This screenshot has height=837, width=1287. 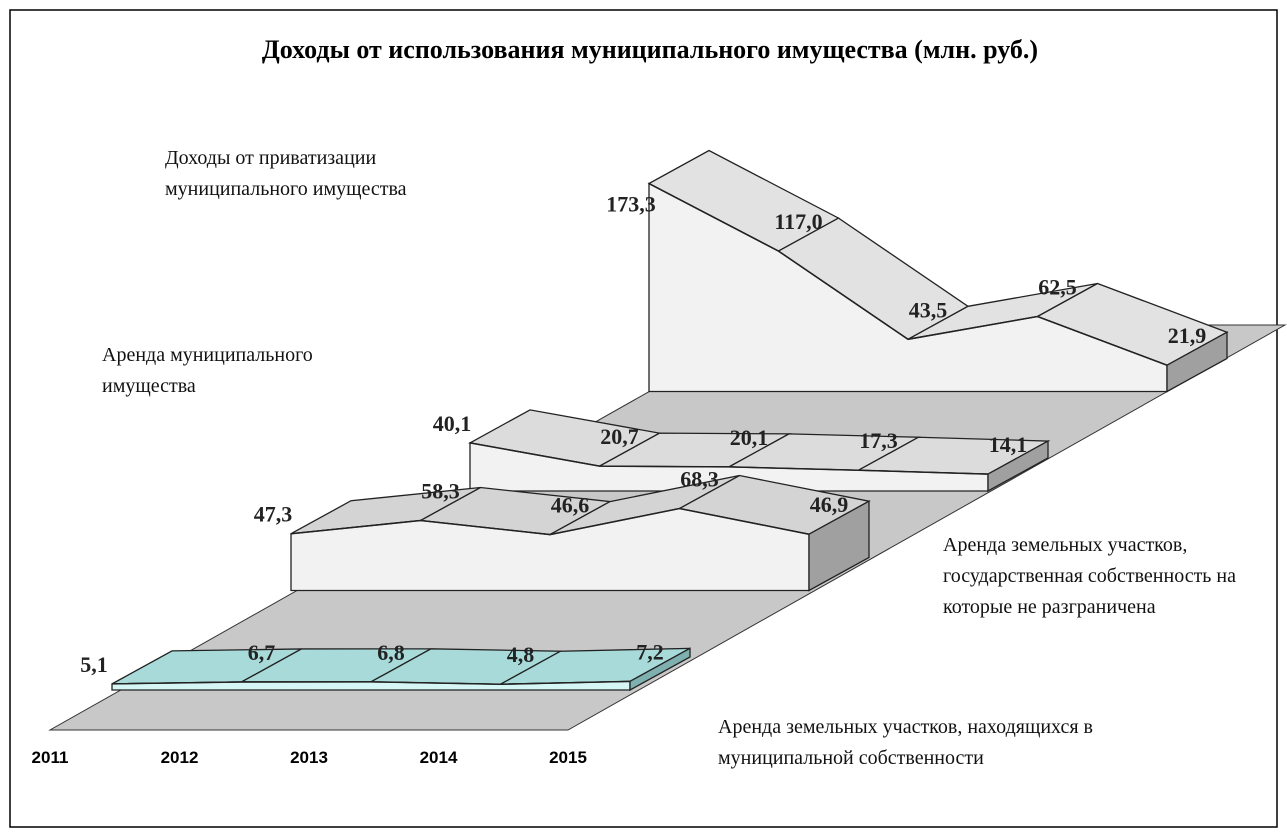 What do you see at coordinates (391, 652) in the screenshot?
I see `value-label: 6,8` at bounding box center [391, 652].